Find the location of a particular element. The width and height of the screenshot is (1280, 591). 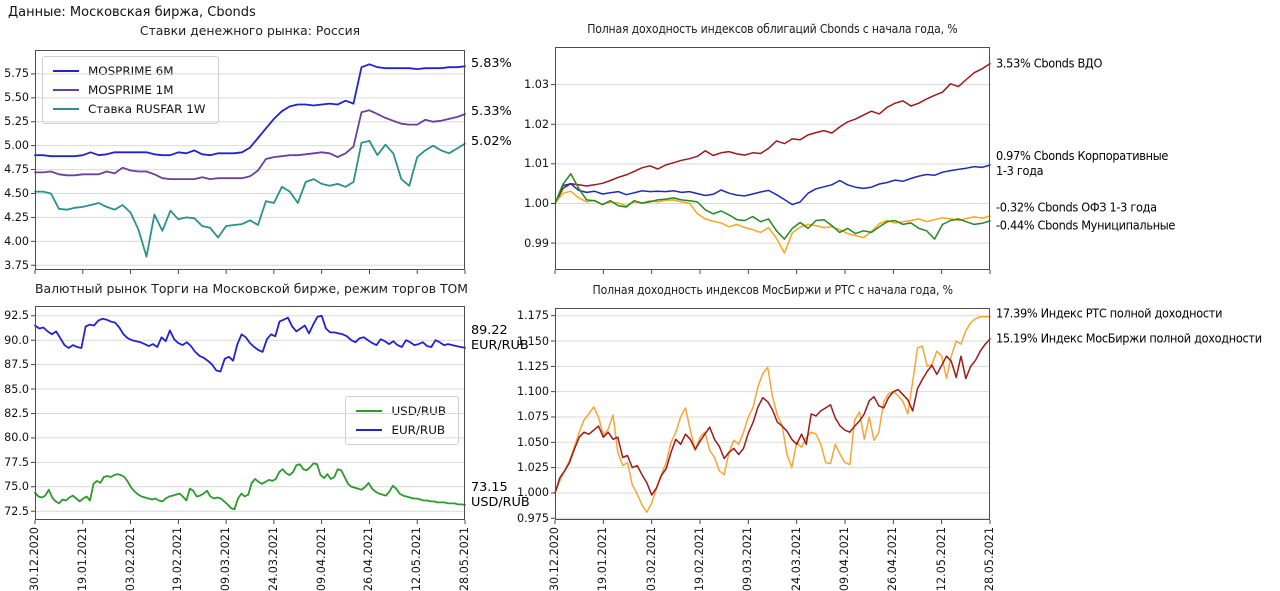

y-tick-label: 1.02 is located at coordinates (536, 124).